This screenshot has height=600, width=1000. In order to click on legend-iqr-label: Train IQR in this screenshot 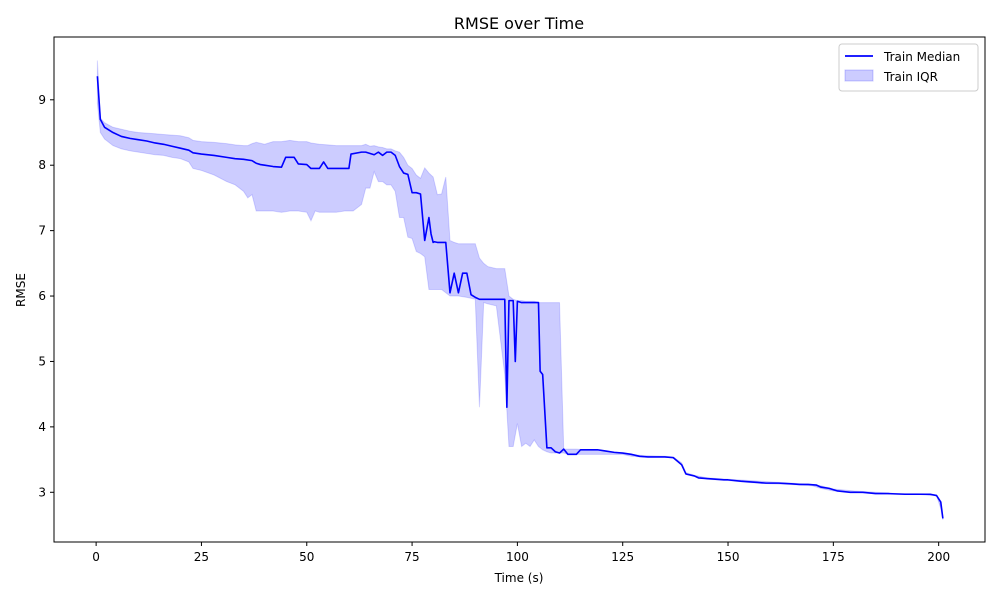, I will do `click(910, 77)`.